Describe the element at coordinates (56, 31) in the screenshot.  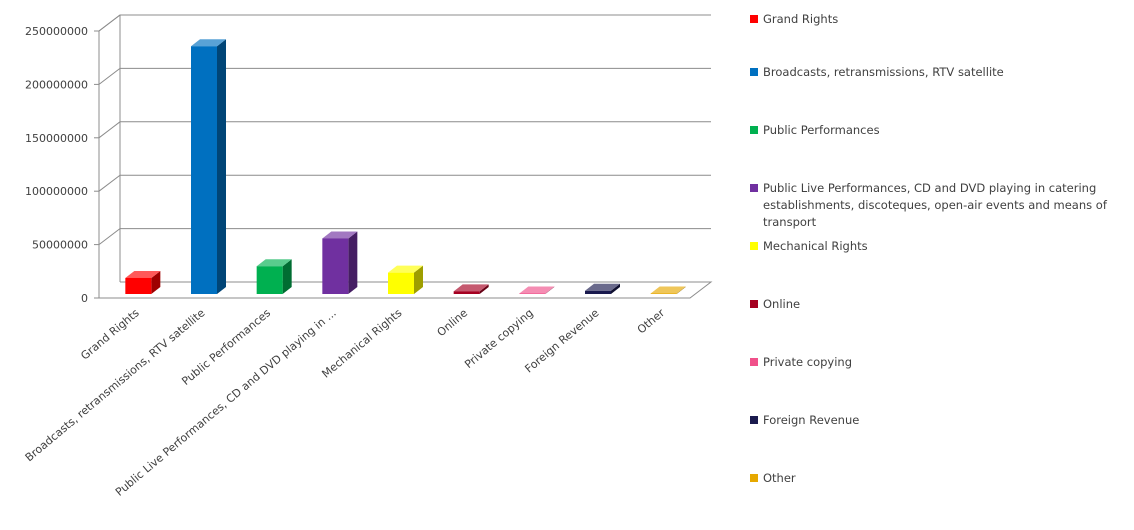
I see `y-tick-label: 250000000` at that location.